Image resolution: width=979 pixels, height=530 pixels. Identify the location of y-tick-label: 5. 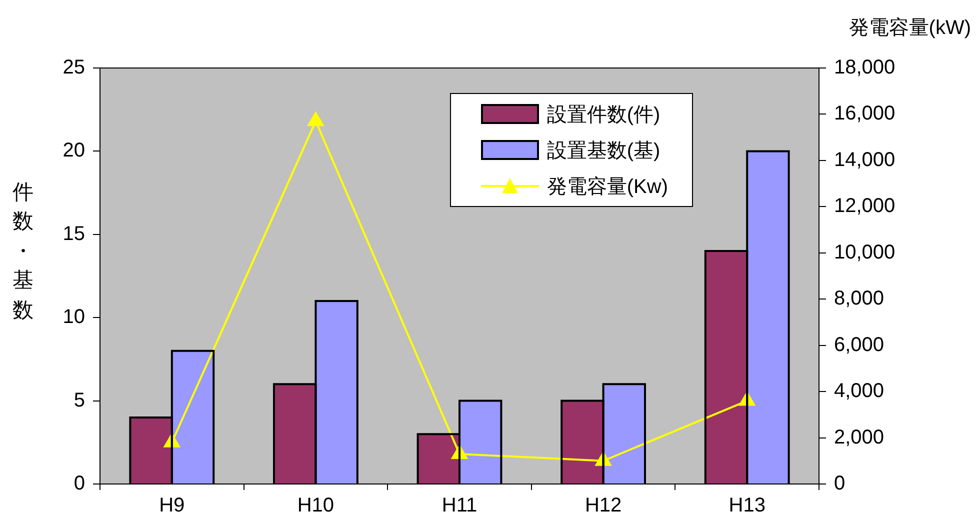
(79, 400).